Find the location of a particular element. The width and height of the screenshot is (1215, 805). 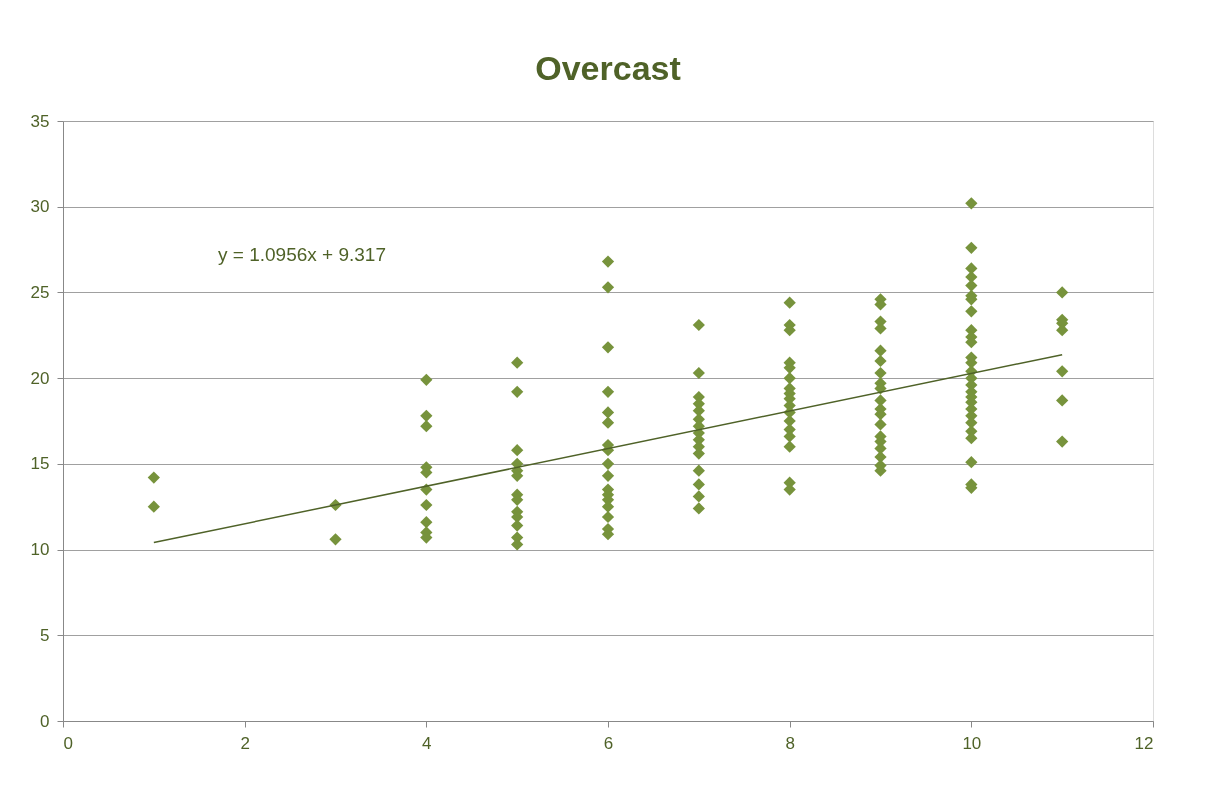

y-tick-label: 20 is located at coordinates (40, 378).